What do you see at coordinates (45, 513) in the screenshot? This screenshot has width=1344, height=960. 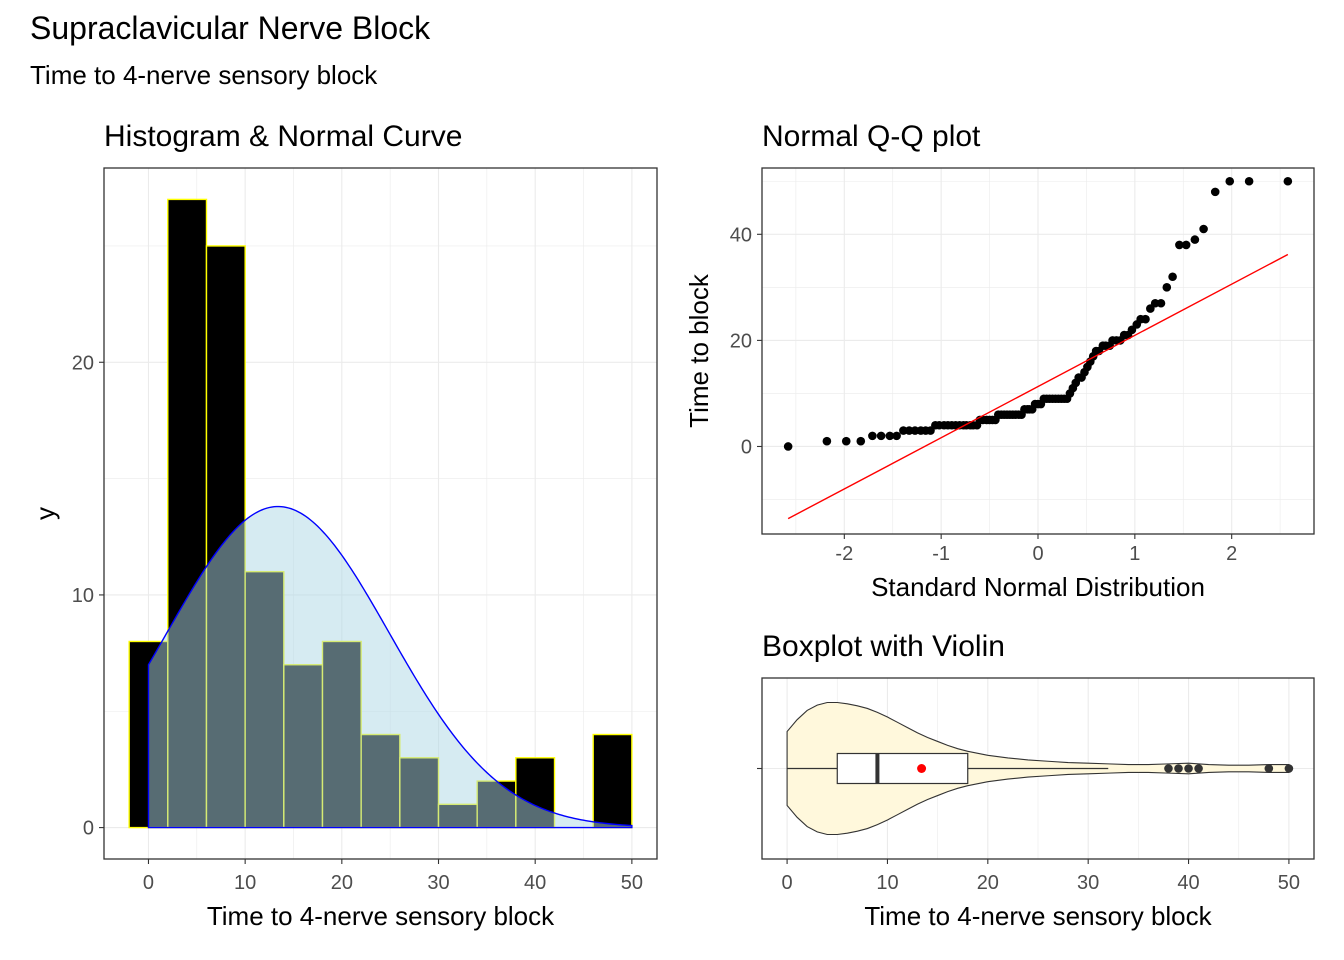 I see `hist-y-axis-label: y` at bounding box center [45, 513].